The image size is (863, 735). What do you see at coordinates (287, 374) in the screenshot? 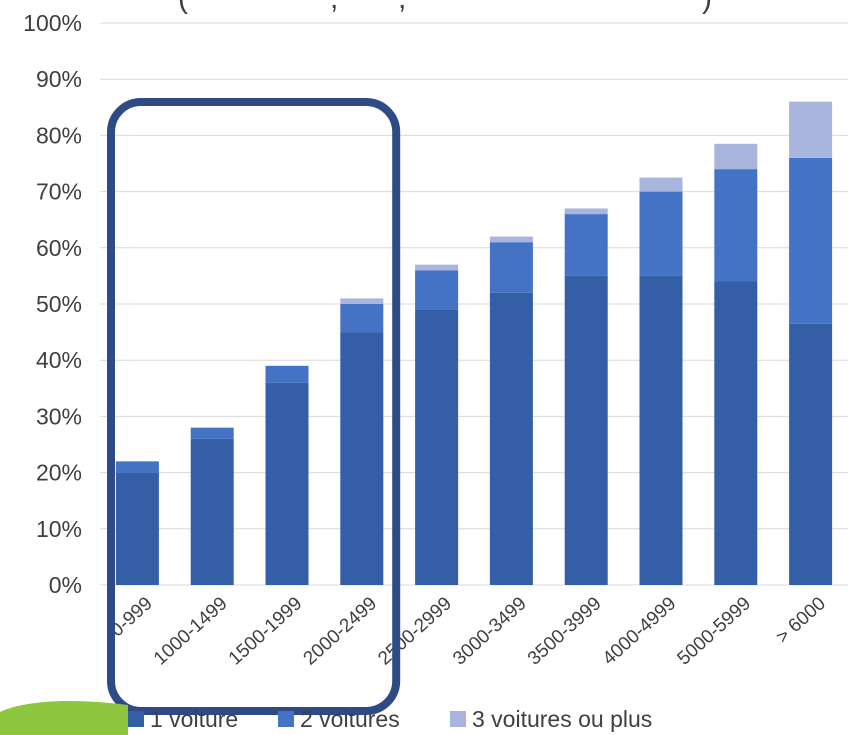
I see `bar-segment-1500-1999-s1` at bounding box center [287, 374].